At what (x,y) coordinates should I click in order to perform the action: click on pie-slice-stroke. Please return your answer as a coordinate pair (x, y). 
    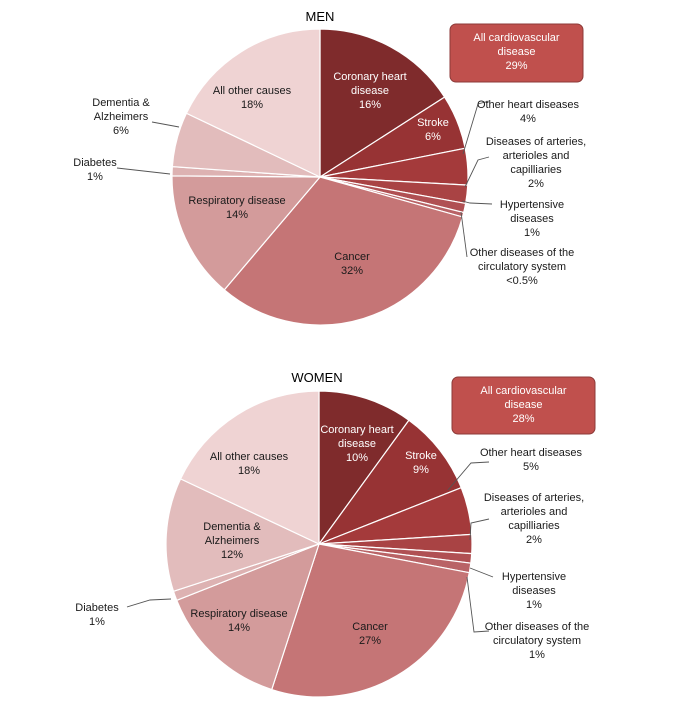
    Looking at the image, I should click on (390, 482).